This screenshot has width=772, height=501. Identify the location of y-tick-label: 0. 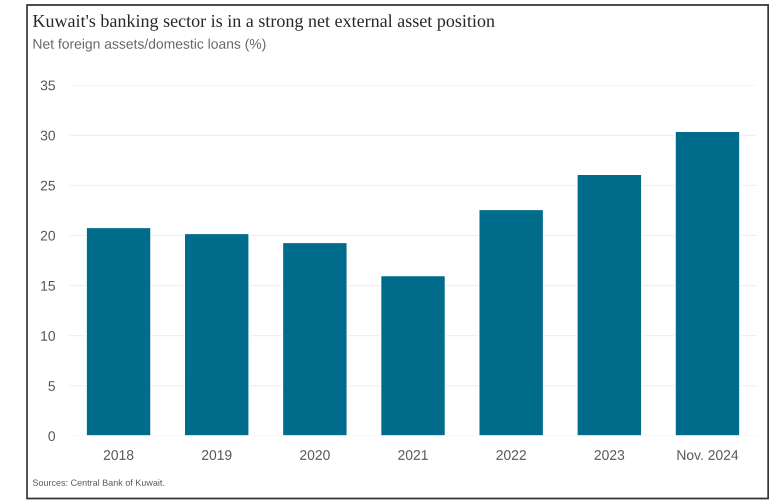
(52, 436).